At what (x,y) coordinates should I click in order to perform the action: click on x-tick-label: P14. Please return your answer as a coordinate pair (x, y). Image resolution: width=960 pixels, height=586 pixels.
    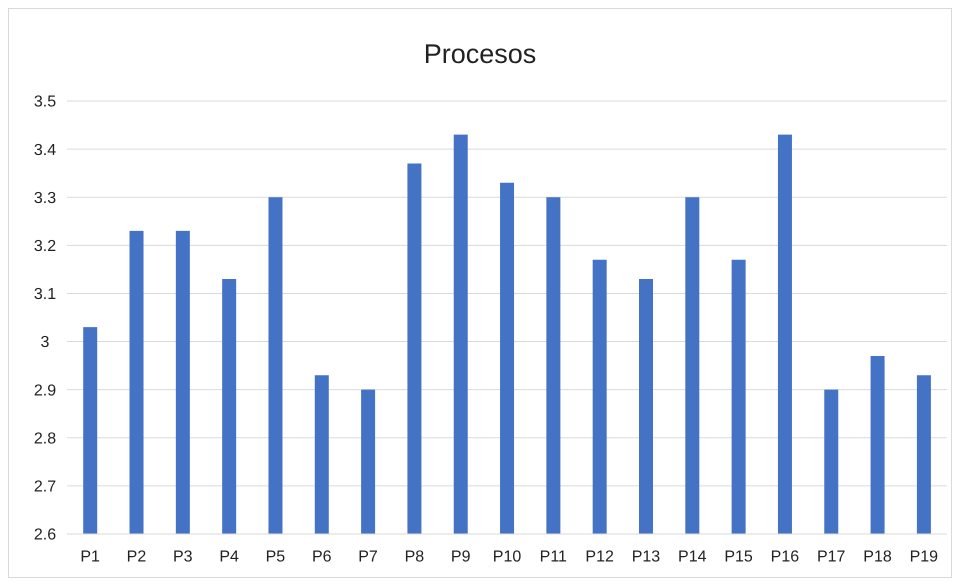
    Looking at the image, I should click on (692, 557).